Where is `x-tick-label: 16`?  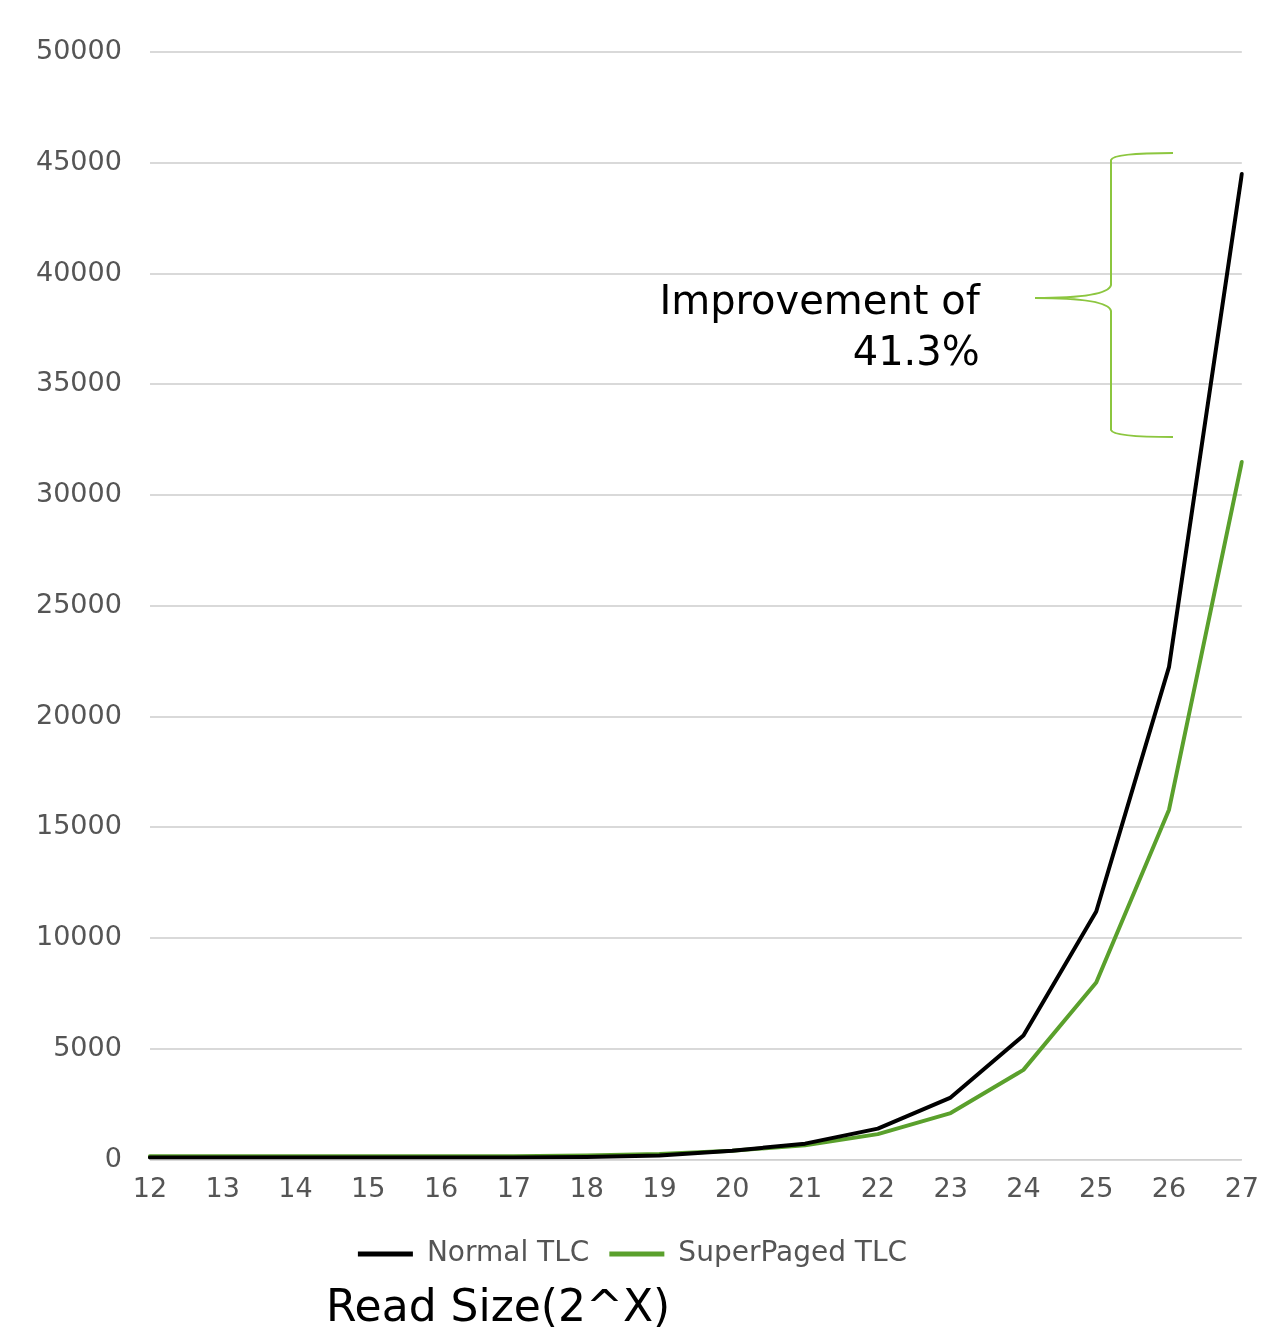
x-tick-label: 16 is located at coordinates (441, 1187).